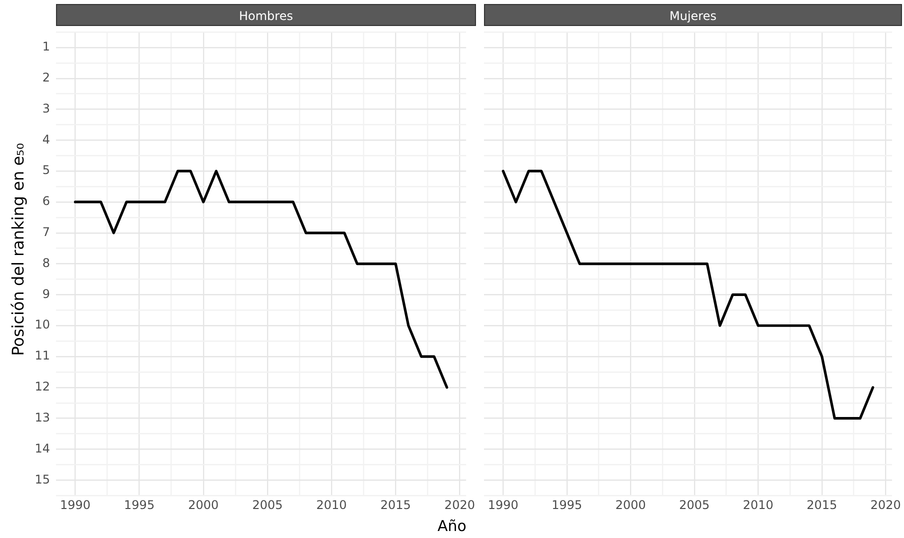 This screenshot has width=904, height=538. What do you see at coordinates (46, 232) in the screenshot?
I see `y-tick-label: 7` at bounding box center [46, 232].